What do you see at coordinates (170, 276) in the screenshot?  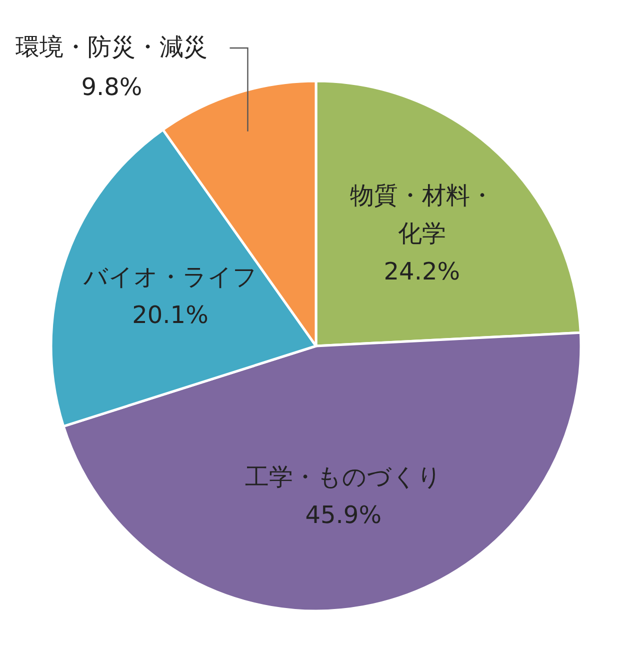 I see `slice-label: バイオ・ライフ` at bounding box center [170, 276].